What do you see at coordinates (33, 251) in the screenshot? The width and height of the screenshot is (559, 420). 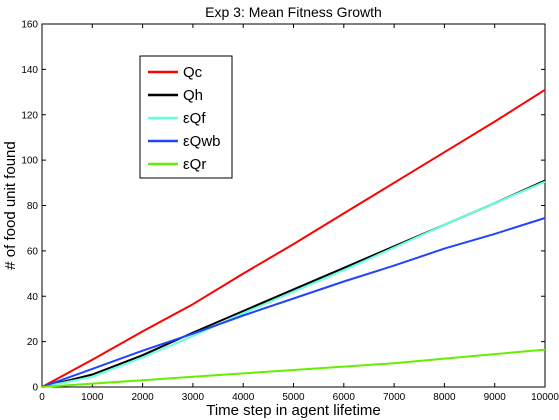 I see `y-tick-label: 60` at bounding box center [33, 251].